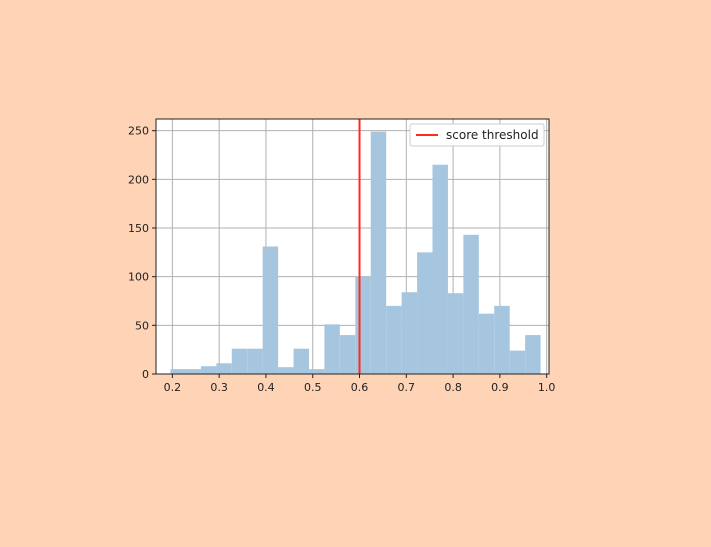 The height and width of the screenshot is (547, 711). Describe the element at coordinates (142, 325) in the screenshot. I see `y-tick-label: 50` at that location.